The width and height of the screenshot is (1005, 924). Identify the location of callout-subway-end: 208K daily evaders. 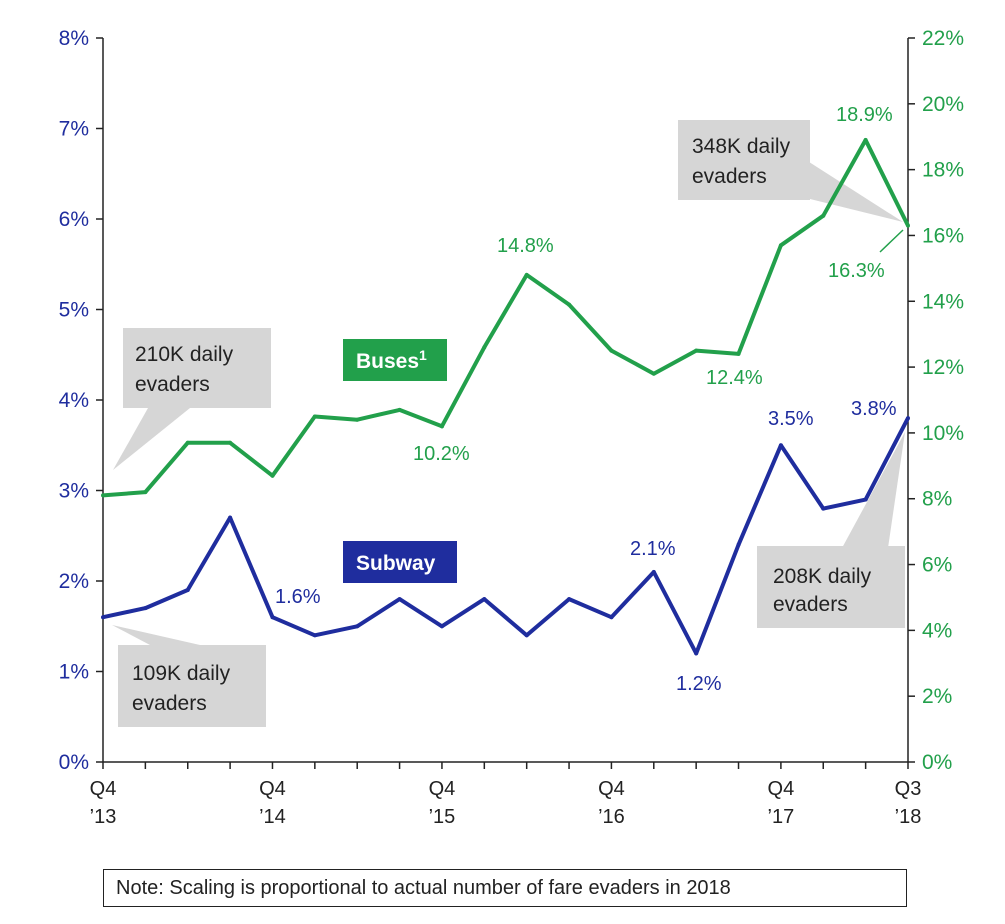
(831, 530).